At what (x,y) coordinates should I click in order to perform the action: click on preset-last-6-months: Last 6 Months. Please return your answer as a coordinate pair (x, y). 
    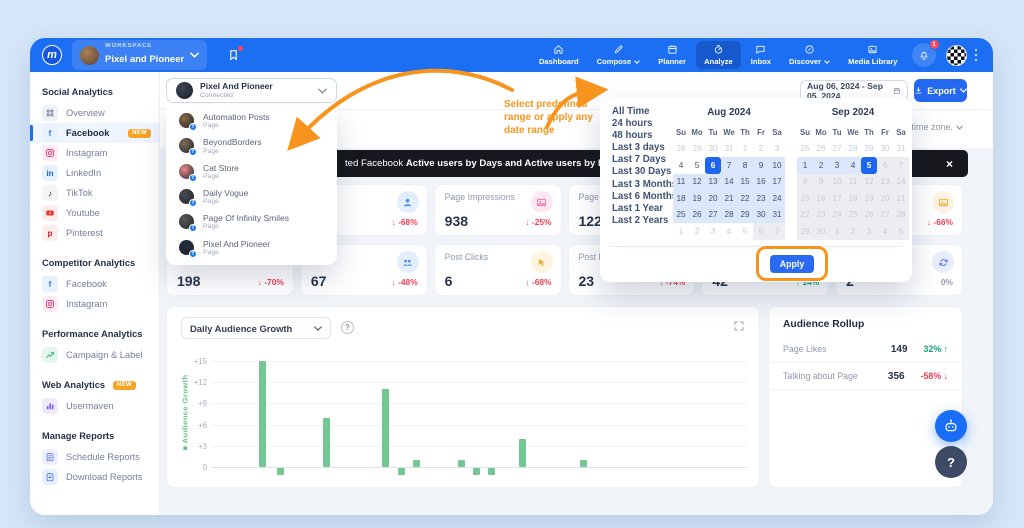
    Looking at the image, I should click on (645, 196).